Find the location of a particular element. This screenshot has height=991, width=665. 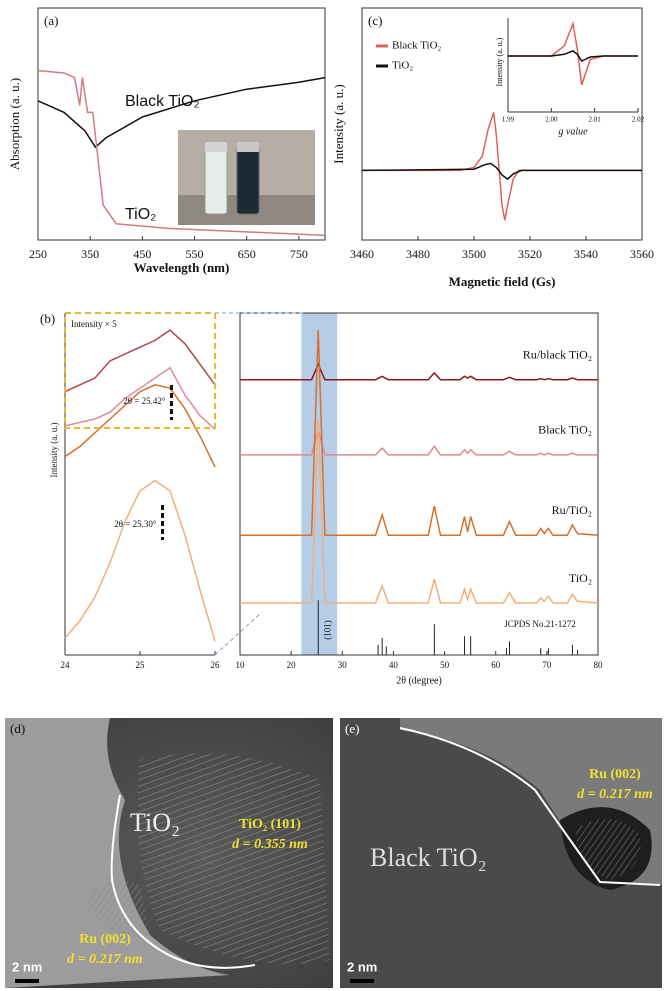

x-tick-label: 26 is located at coordinates (216, 665).